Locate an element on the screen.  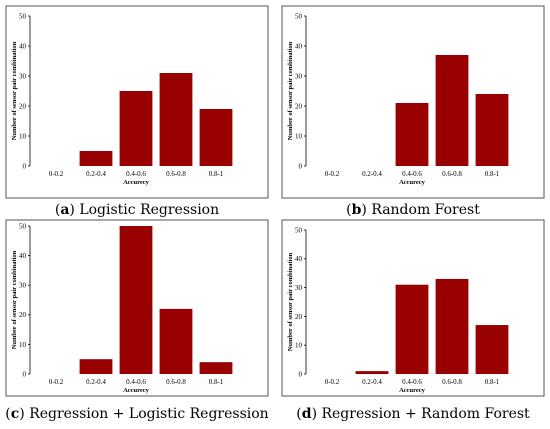
bar-b-0.6-0.8 is located at coordinates (452, 110).